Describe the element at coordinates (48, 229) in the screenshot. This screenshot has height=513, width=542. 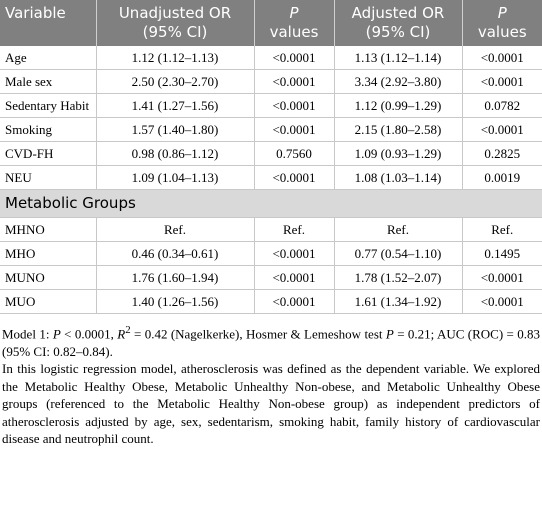
I see `variable-cell: MHNO` at that location.